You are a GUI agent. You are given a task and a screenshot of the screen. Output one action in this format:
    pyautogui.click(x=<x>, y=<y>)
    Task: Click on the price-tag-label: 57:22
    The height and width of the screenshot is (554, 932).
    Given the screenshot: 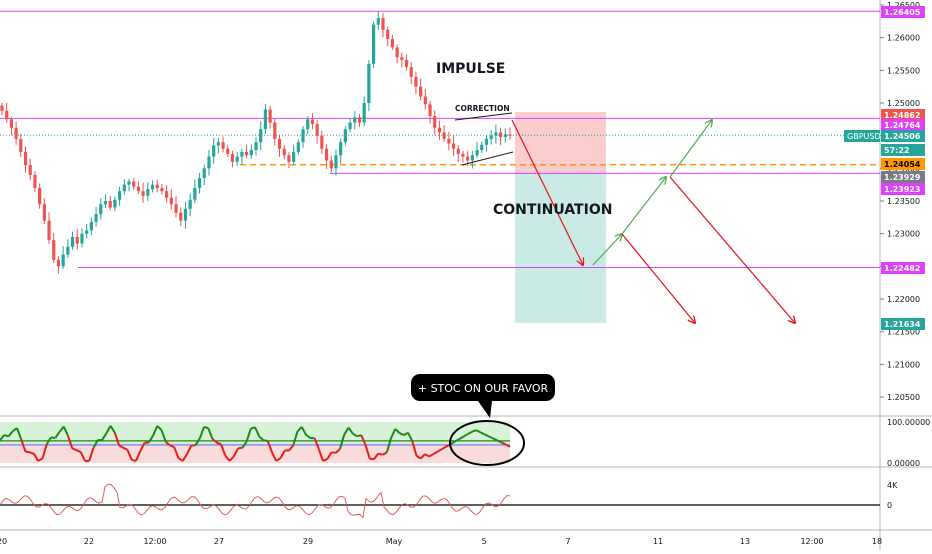 What is the action you would take?
    pyautogui.click(x=896, y=150)
    